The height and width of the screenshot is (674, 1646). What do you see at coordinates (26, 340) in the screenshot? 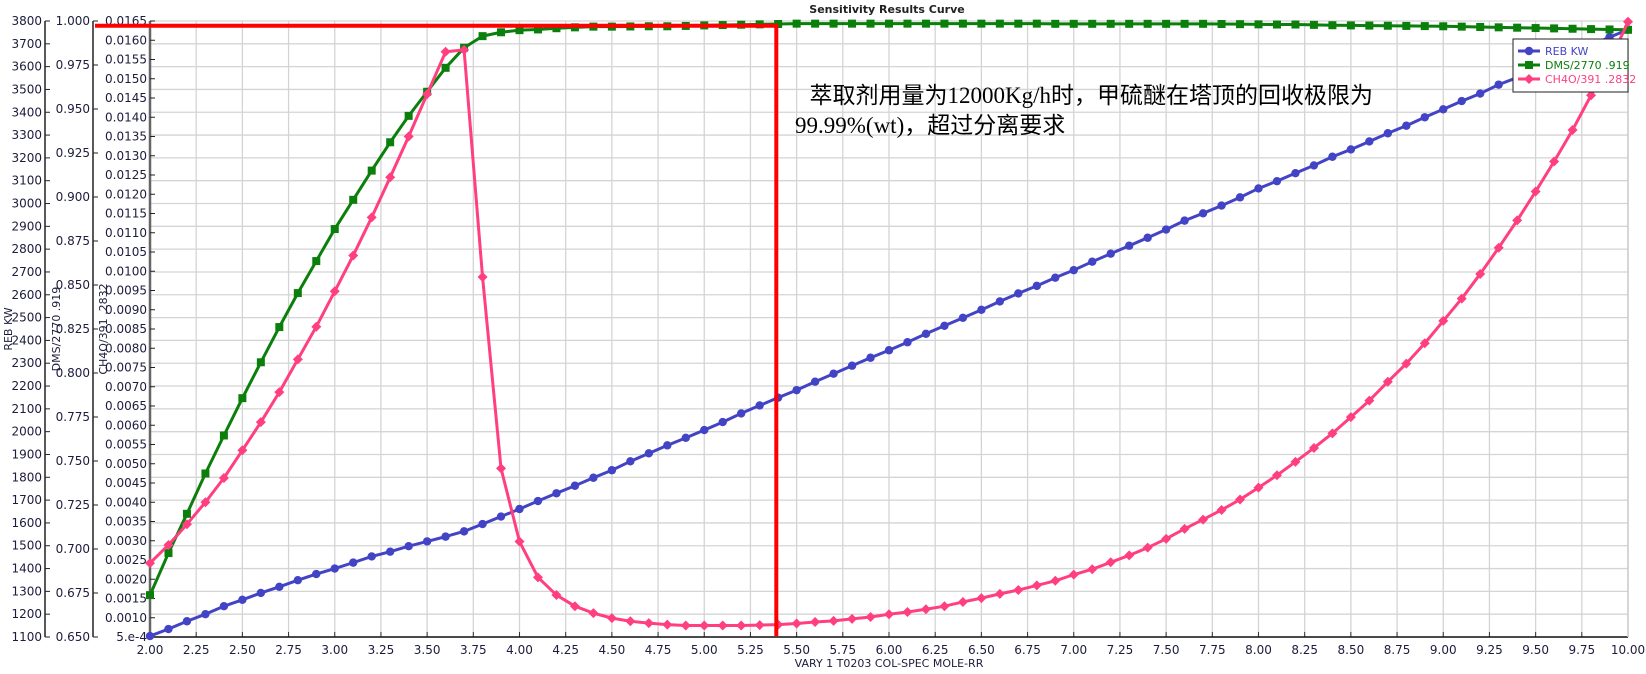
I see `reb-tick-label: 2400` at bounding box center [26, 340].